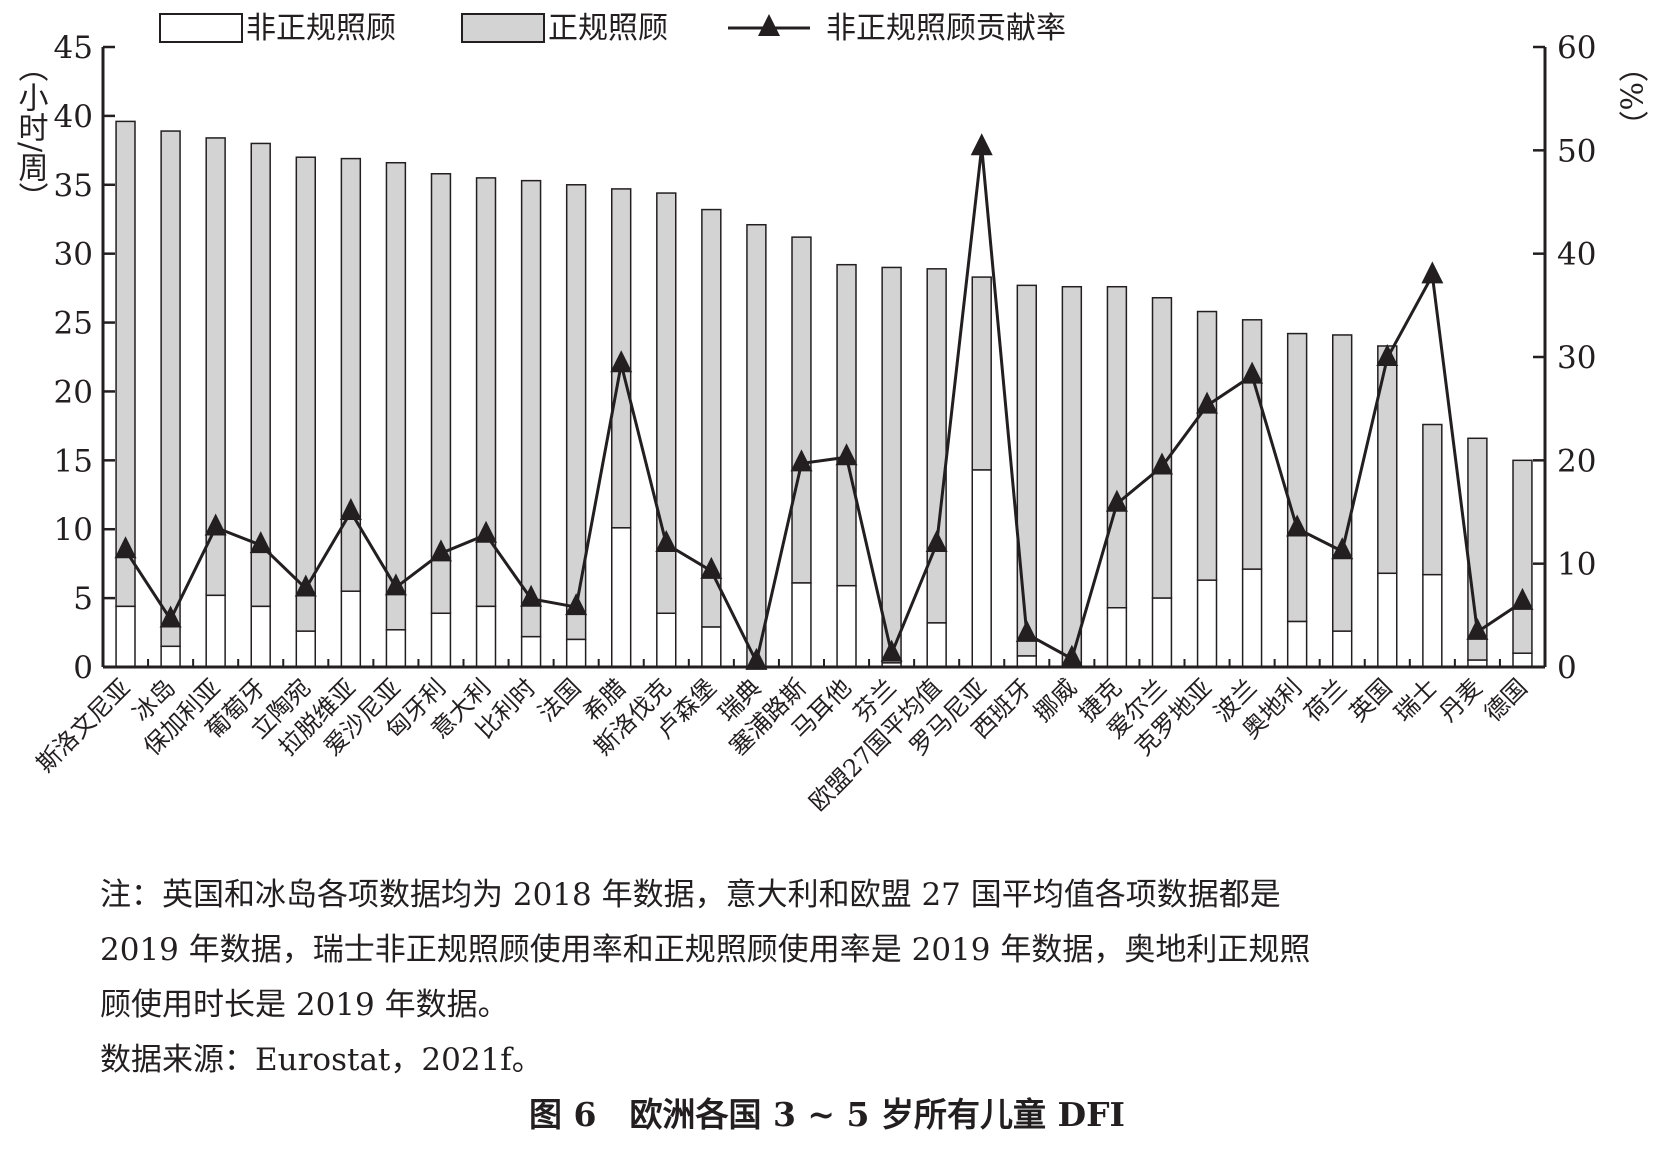 The width and height of the screenshot is (1654, 1161). What do you see at coordinates (1326, 700) in the screenshot?
I see `x-tick-label: 荷兰` at bounding box center [1326, 700].